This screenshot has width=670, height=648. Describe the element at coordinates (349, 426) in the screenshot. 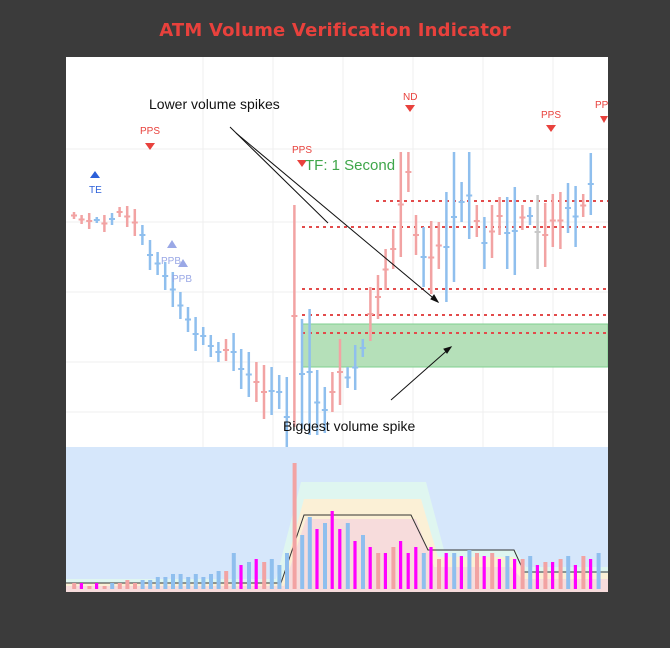

I see `biggest-spike-label: Biggest volume spike` at that location.